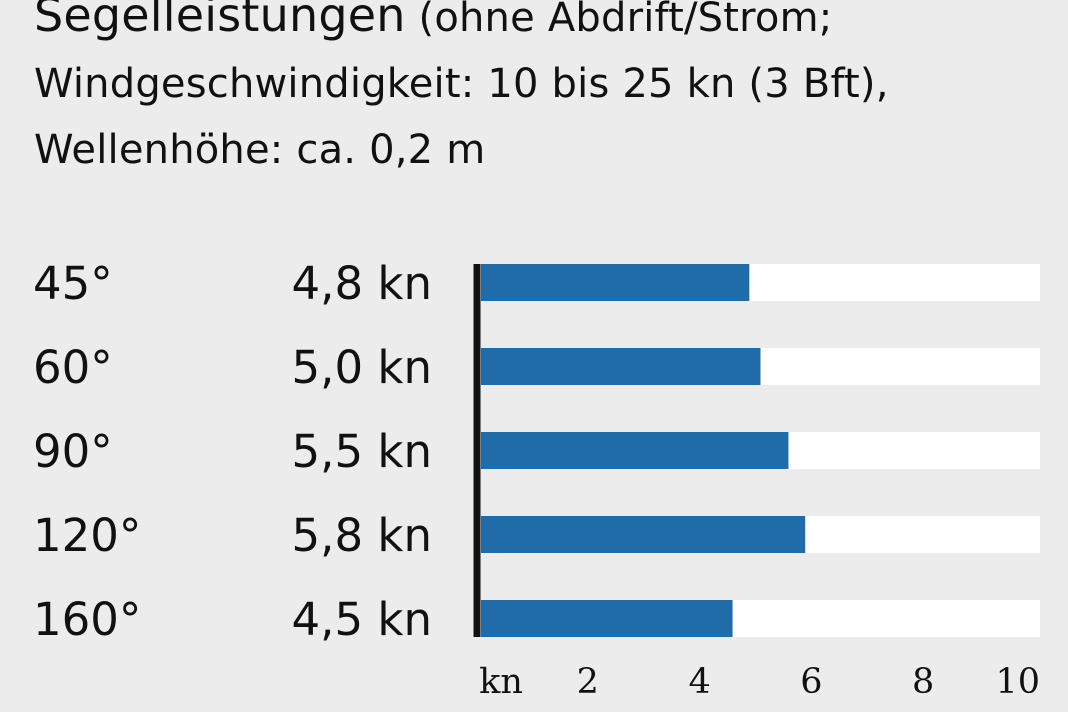 Image resolution: width=1068 pixels, height=712 pixels. Describe the element at coordinates (759, 682) in the screenshot. I see `x-axis-tick-labels: kn 2 4 6 8 10` at that location.